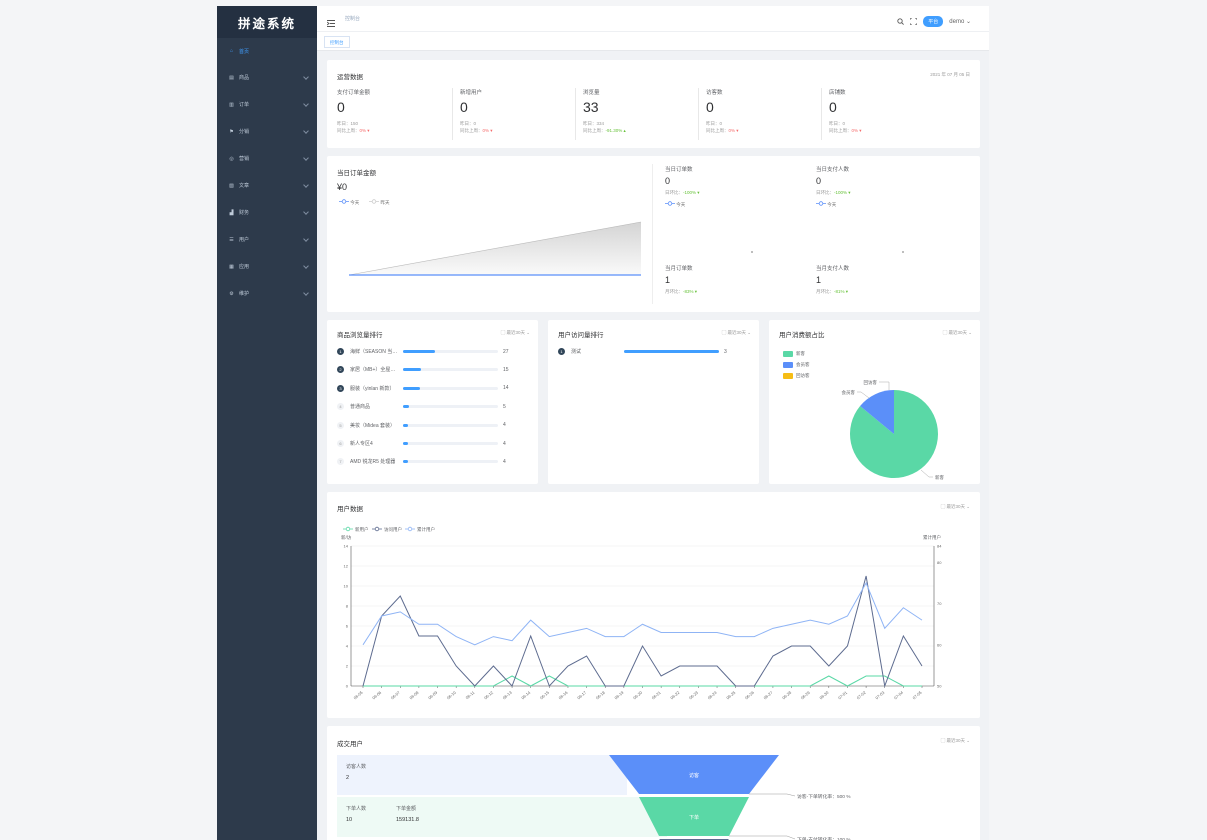  I want to click on legend-label: 新客, so click(800, 353).